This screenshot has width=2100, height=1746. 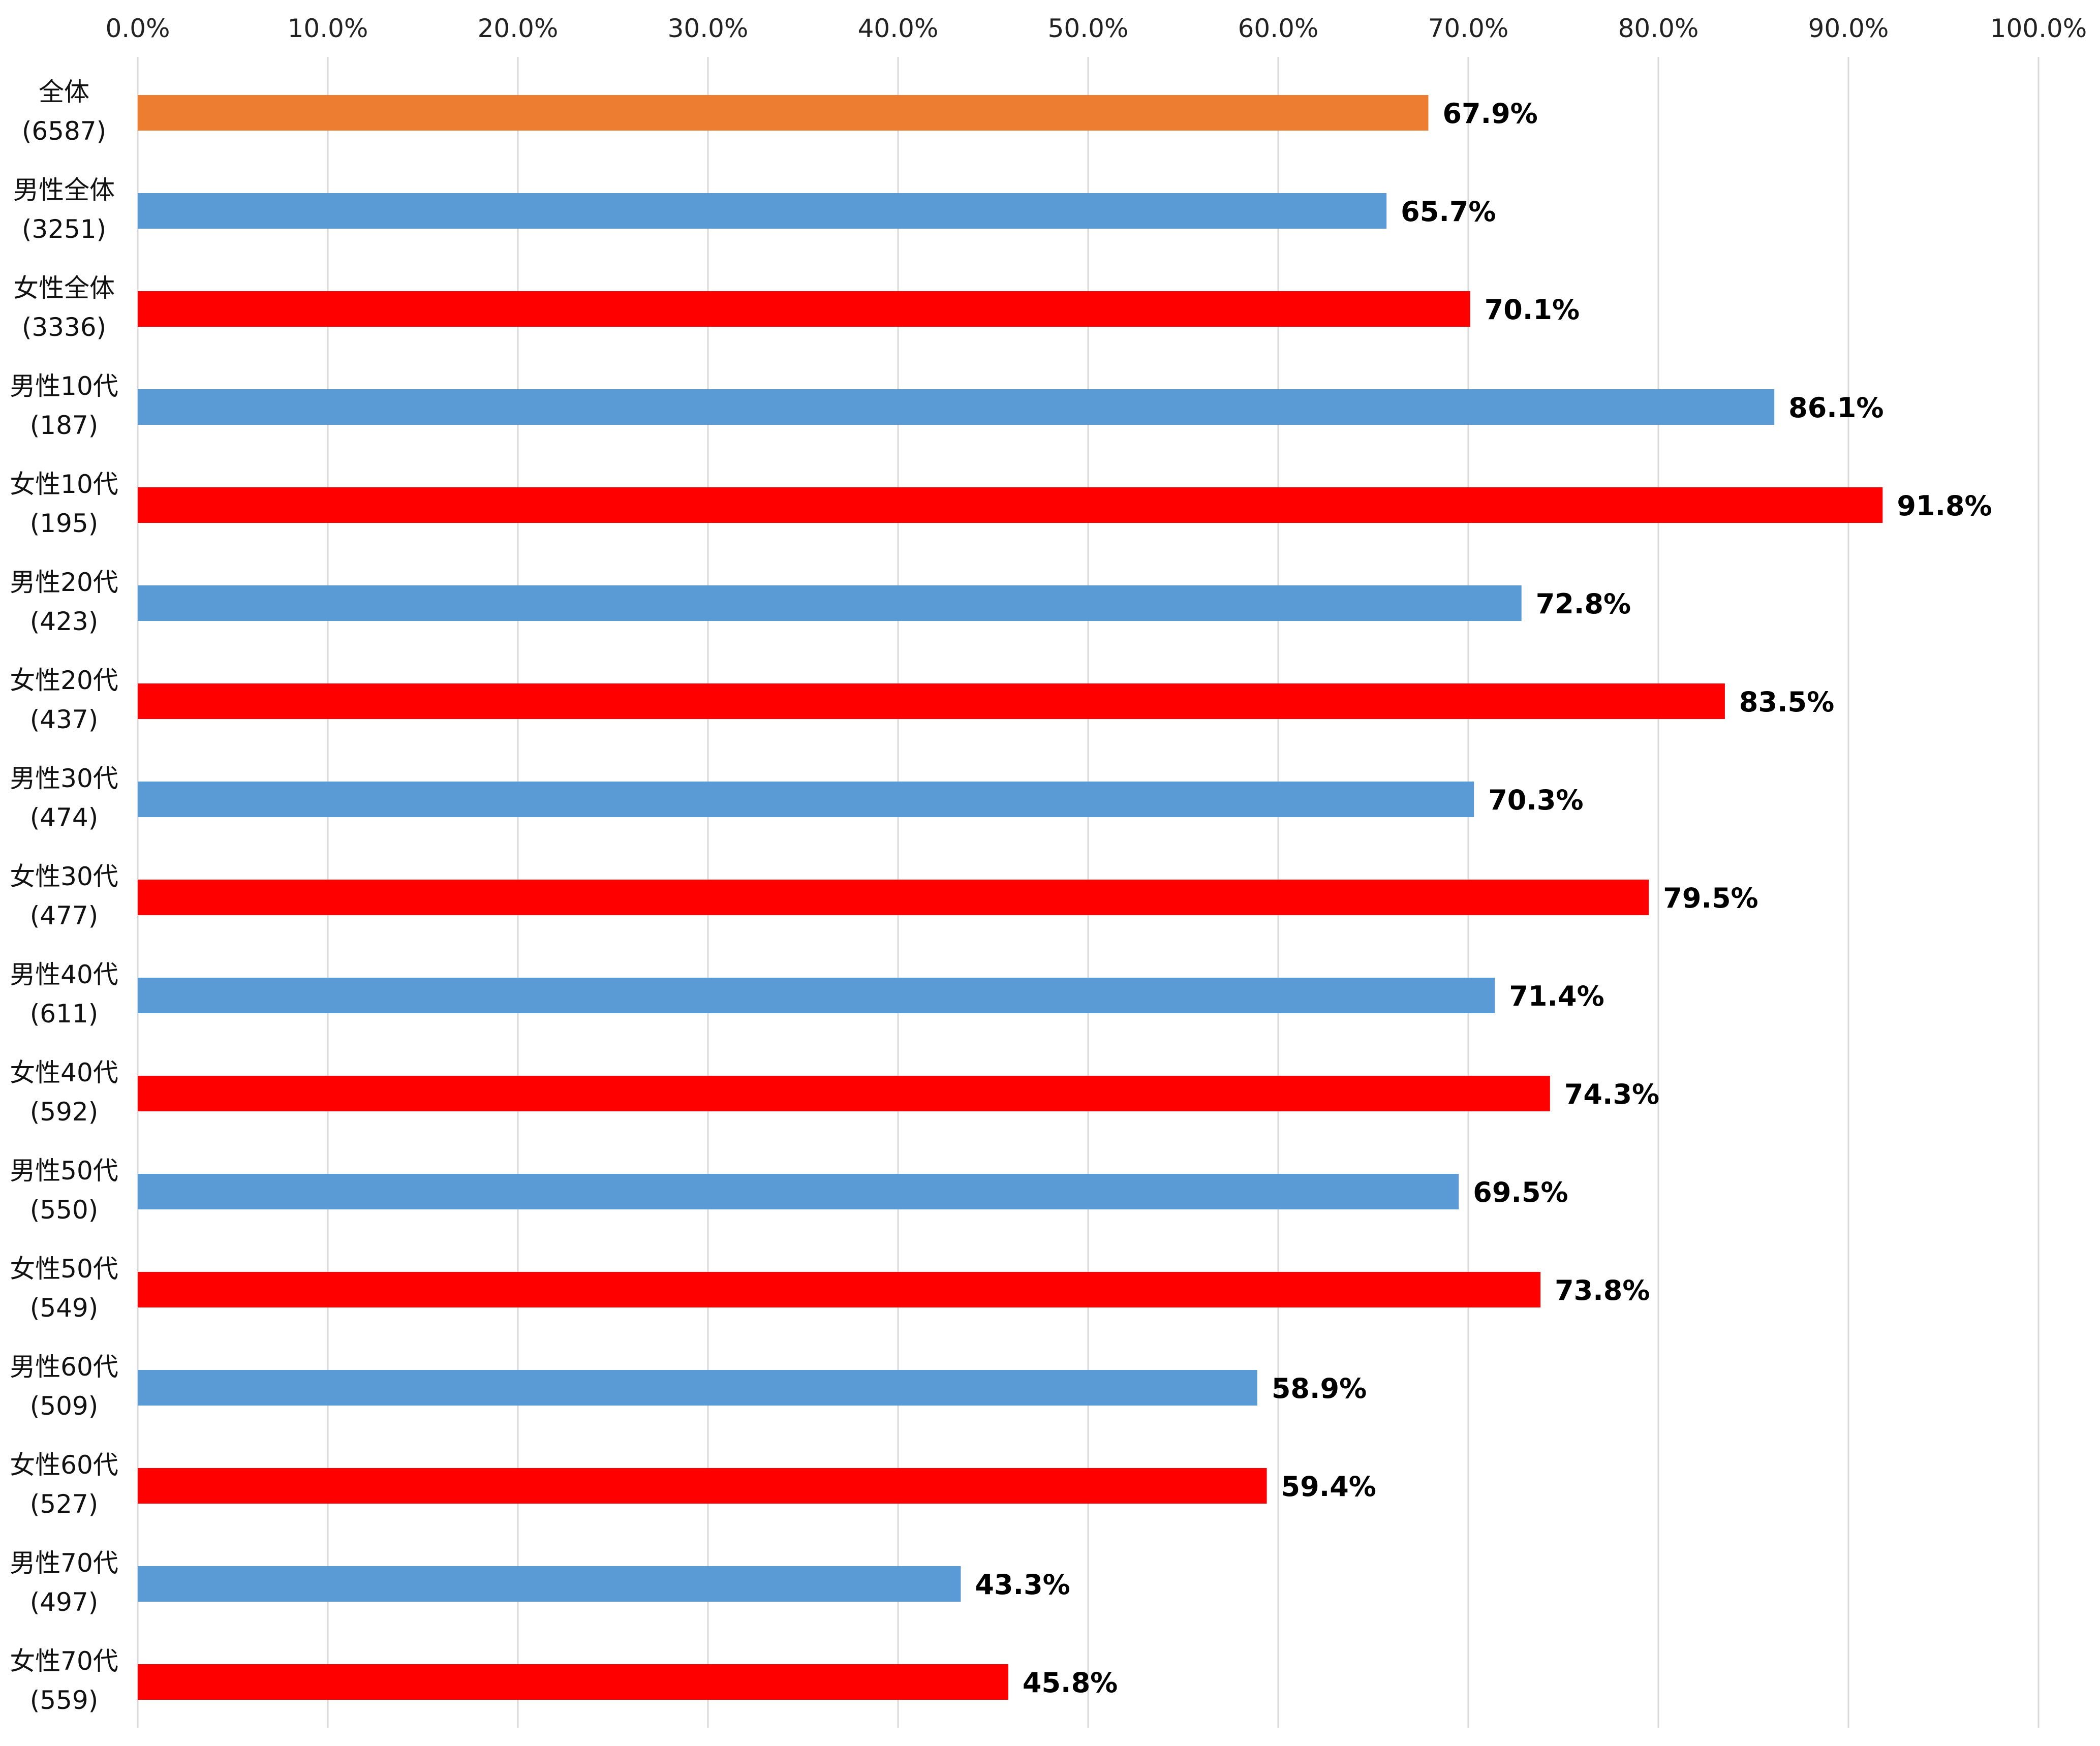 What do you see at coordinates (137, 28) in the screenshot?
I see `x-tick-label: 0.0%` at bounding box center [137, 28].